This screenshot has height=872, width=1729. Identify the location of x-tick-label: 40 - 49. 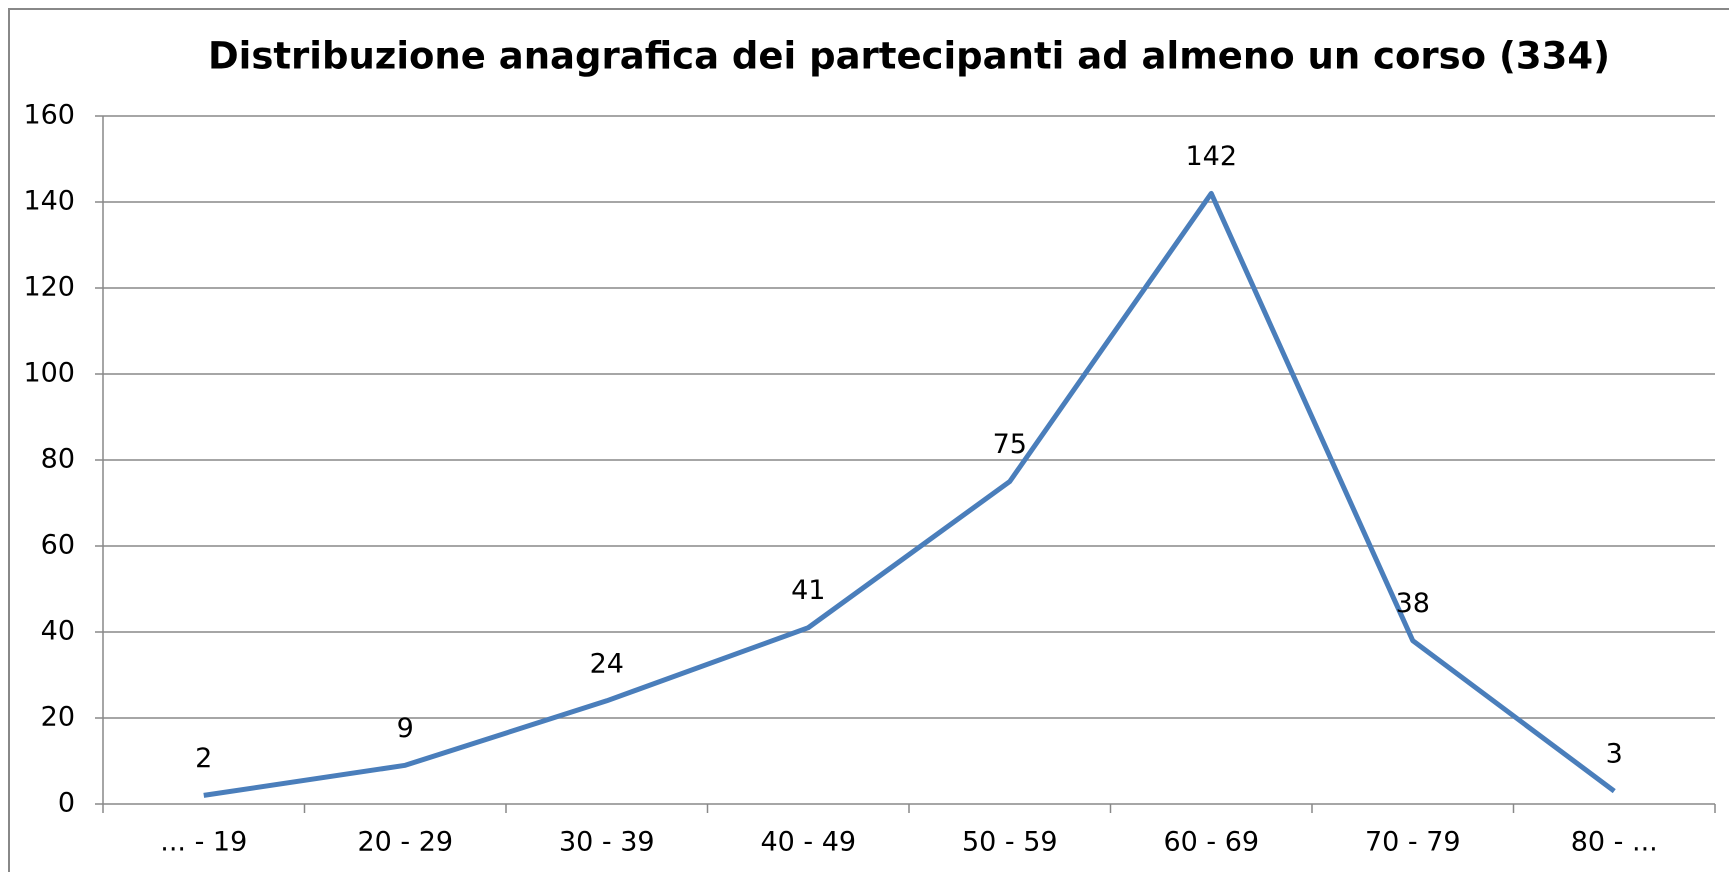
(808, 842).